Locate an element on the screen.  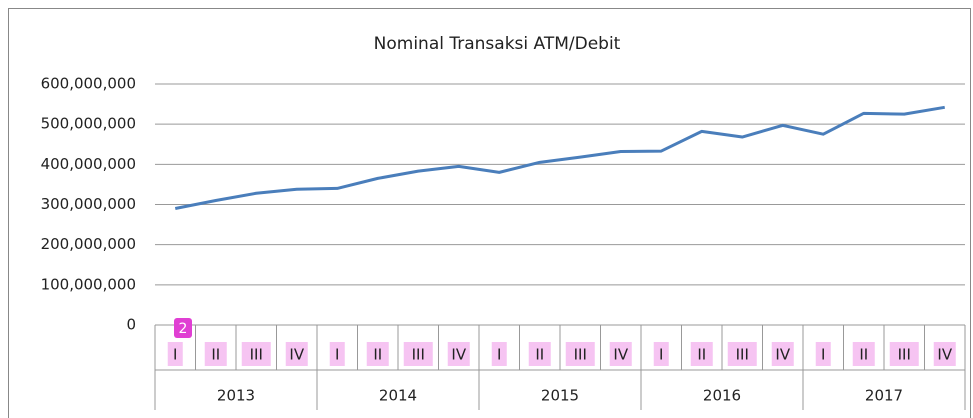
x-group-label: 2016 is located at coordinates (722, 396).